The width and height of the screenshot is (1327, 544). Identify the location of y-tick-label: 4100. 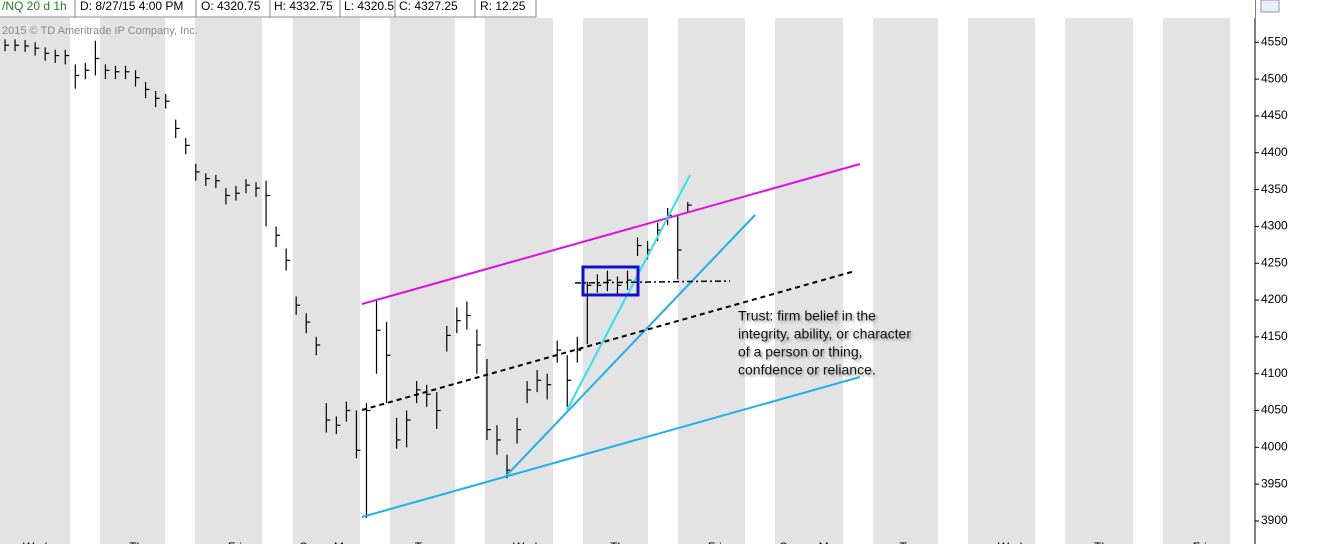
(1274, 373).